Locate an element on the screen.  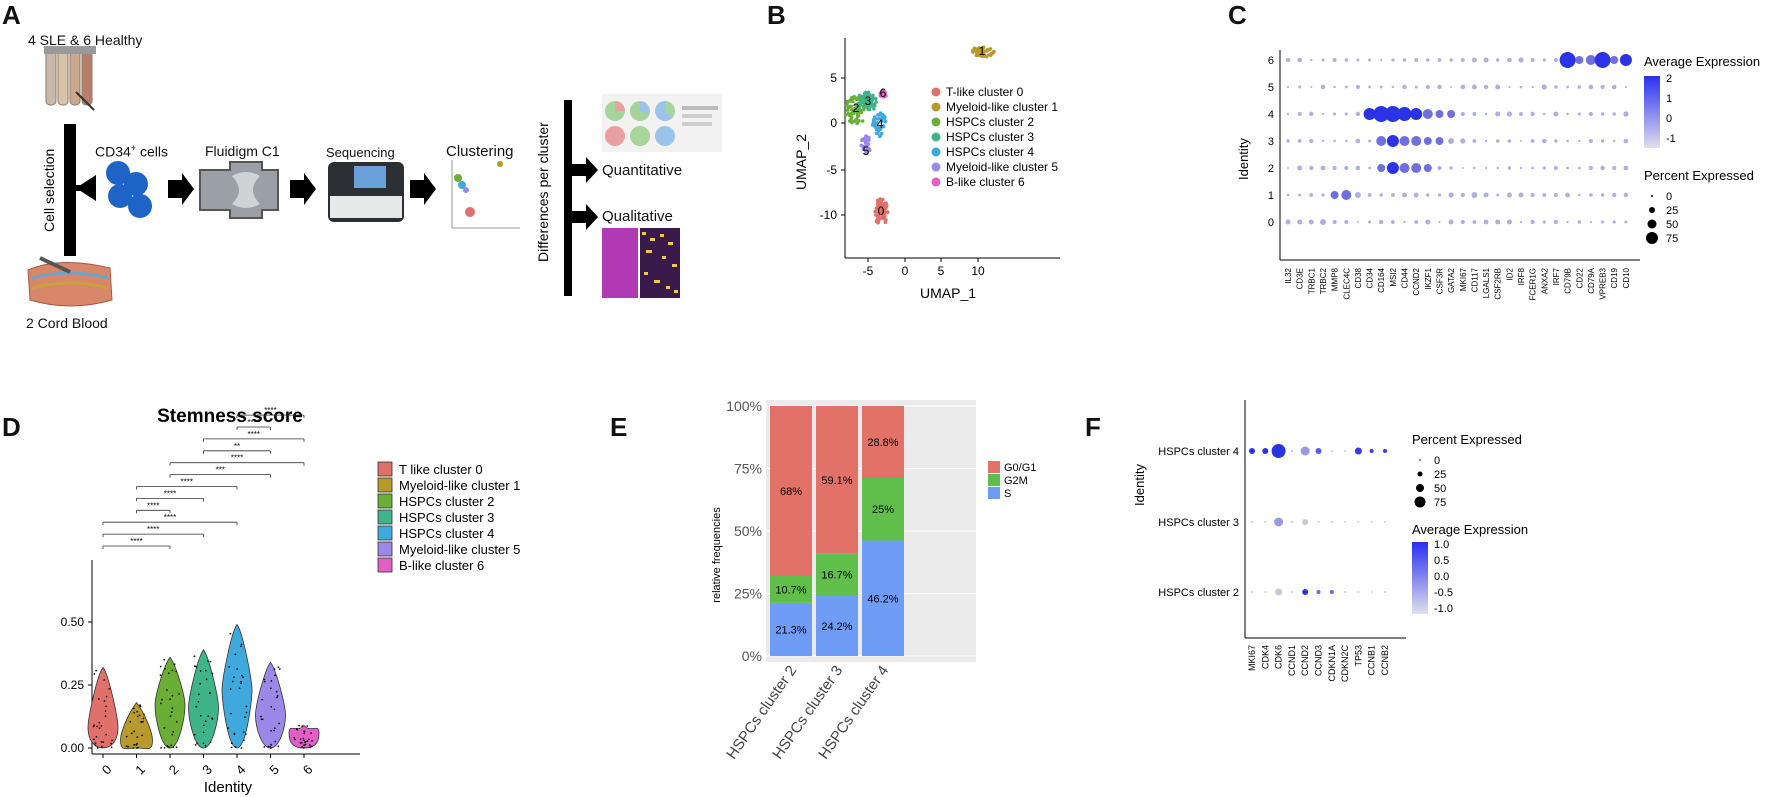
e-legend-item: G2M is located at coordinates (1008, 480).